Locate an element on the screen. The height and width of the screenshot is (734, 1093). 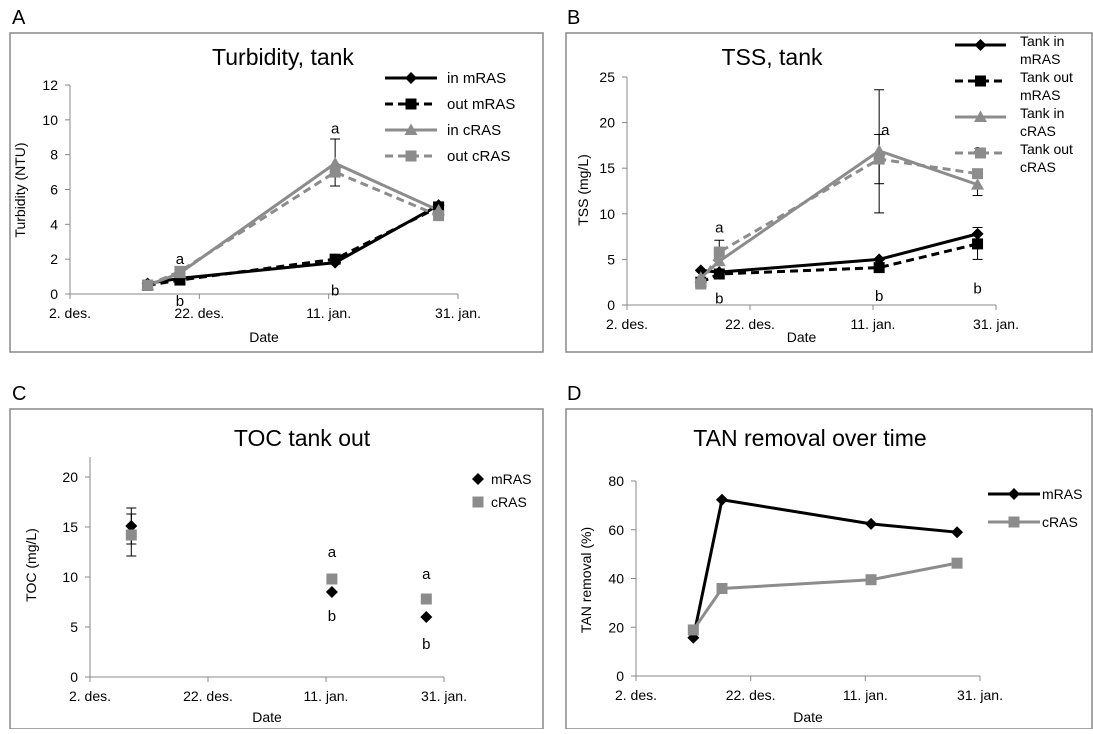
y-tick-label: 25 is located at coordinates (607, 77).